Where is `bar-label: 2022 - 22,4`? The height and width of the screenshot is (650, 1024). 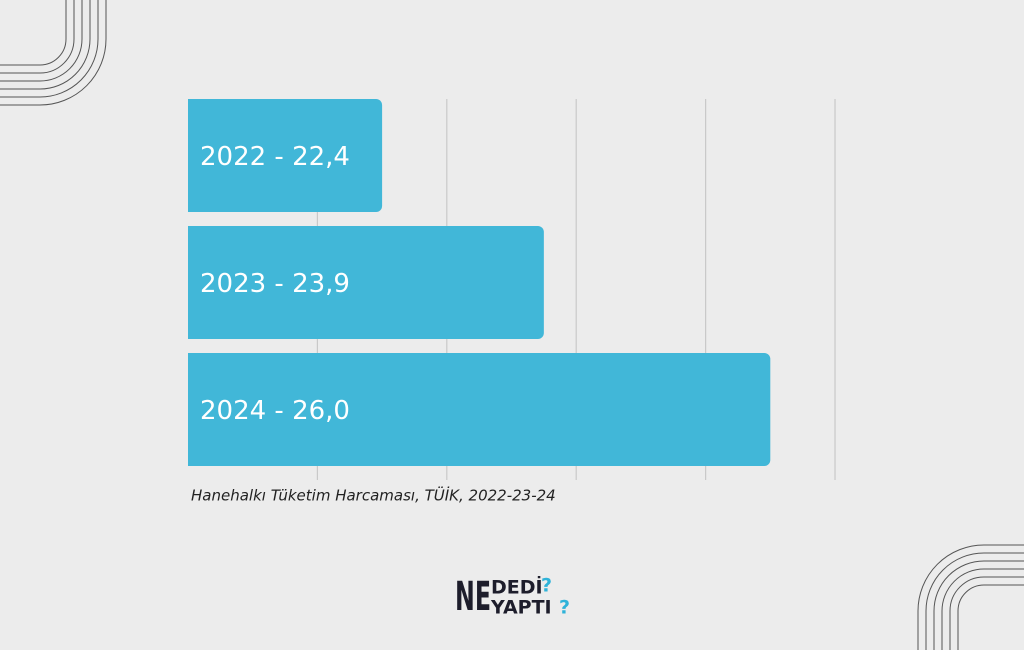
bar-label: 2022 - 22,4 is located at coordinates (275, 157).